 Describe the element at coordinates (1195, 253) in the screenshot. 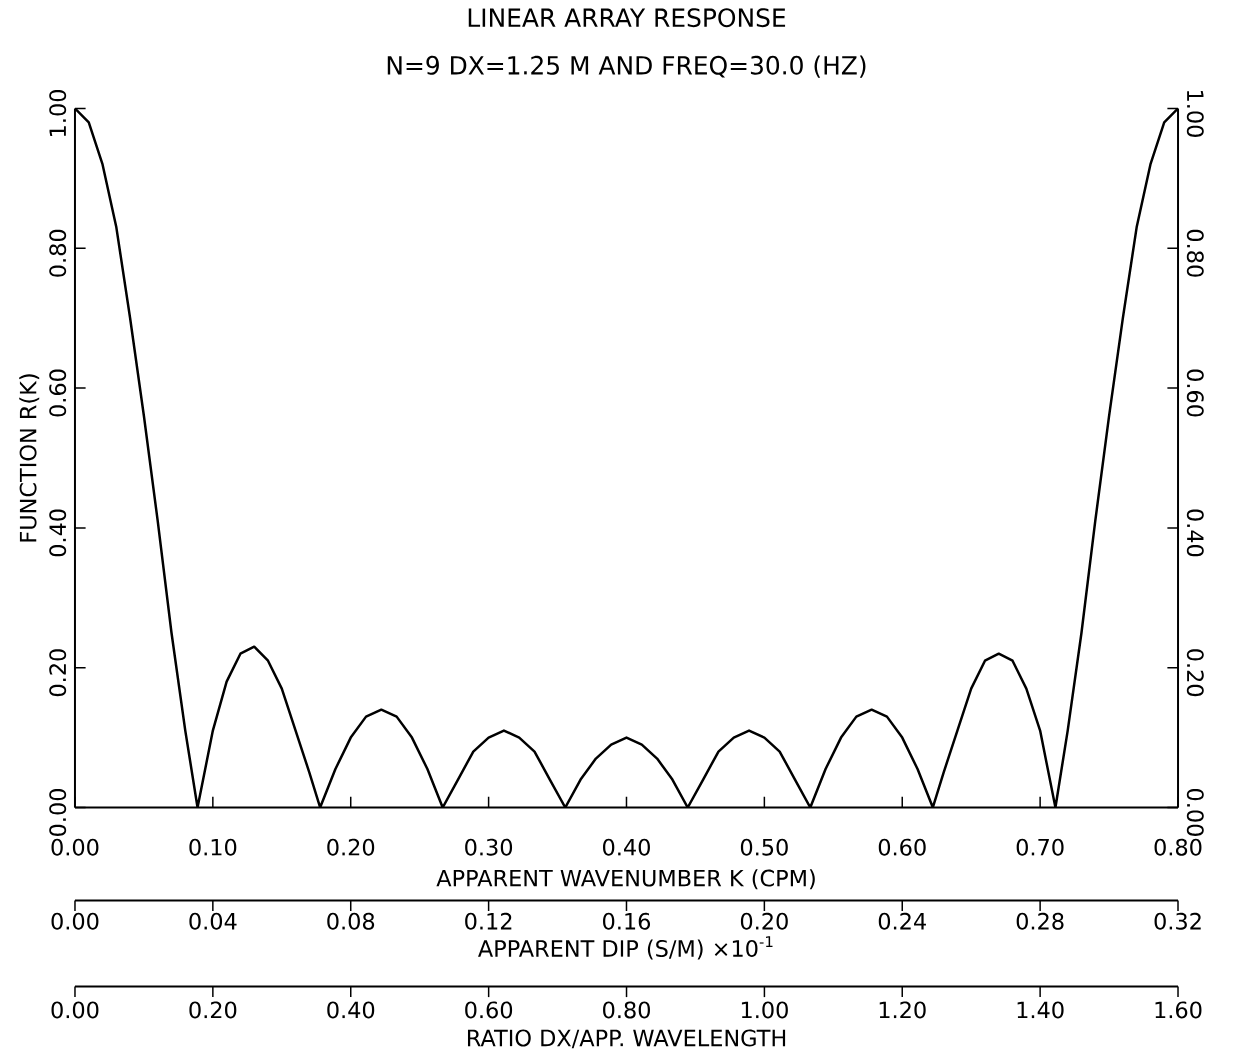

I see `y2-tick-label: 0.80` at that location.